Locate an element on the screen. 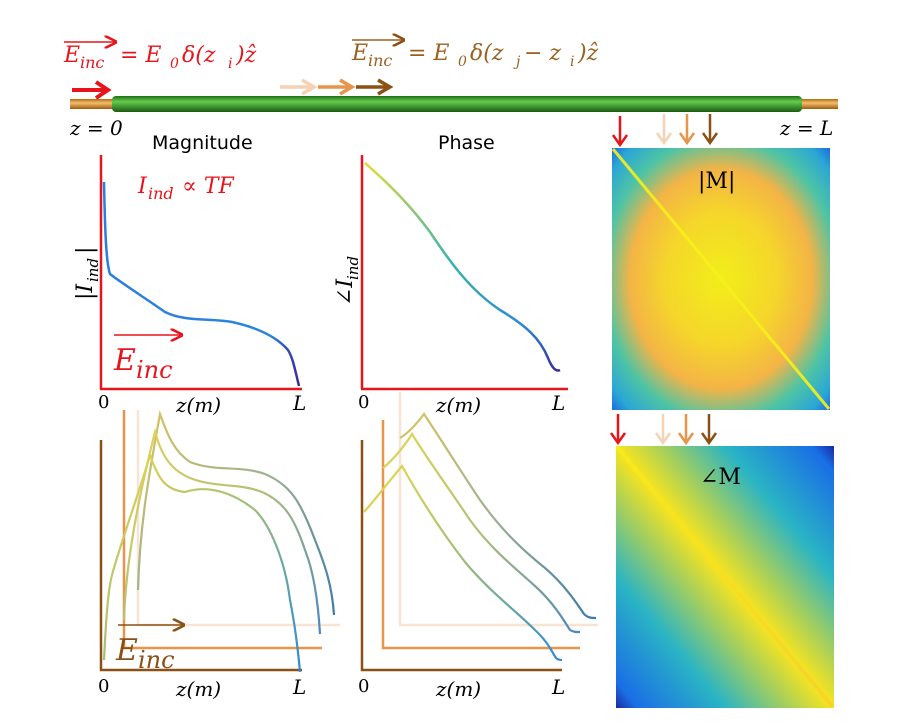  relation-label: I ind ∝ TF is located at coordinates (186, 188).